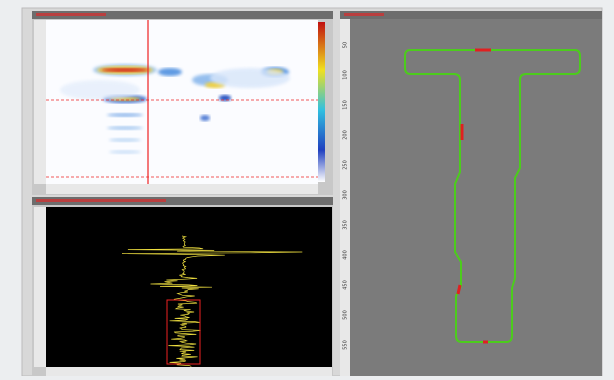  Describe the element at coordinates (212, 301) in the screenshot. I see `a-scan-waveform` at that location.